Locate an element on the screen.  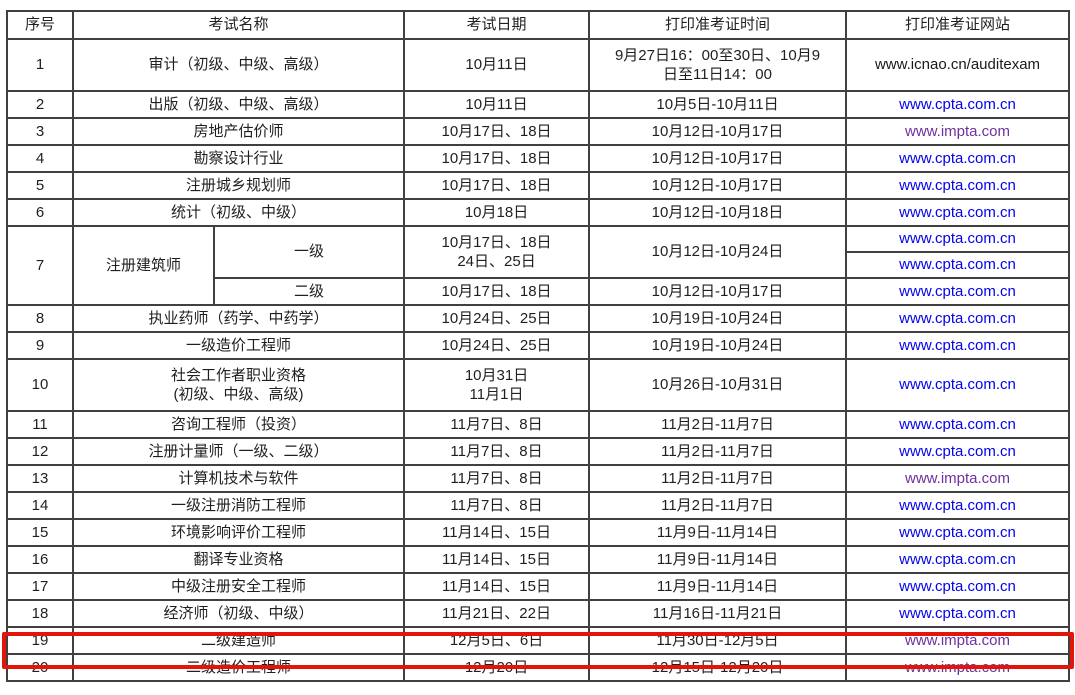
header-exam-name: 考试名称 is located at coordinates (238, 25).